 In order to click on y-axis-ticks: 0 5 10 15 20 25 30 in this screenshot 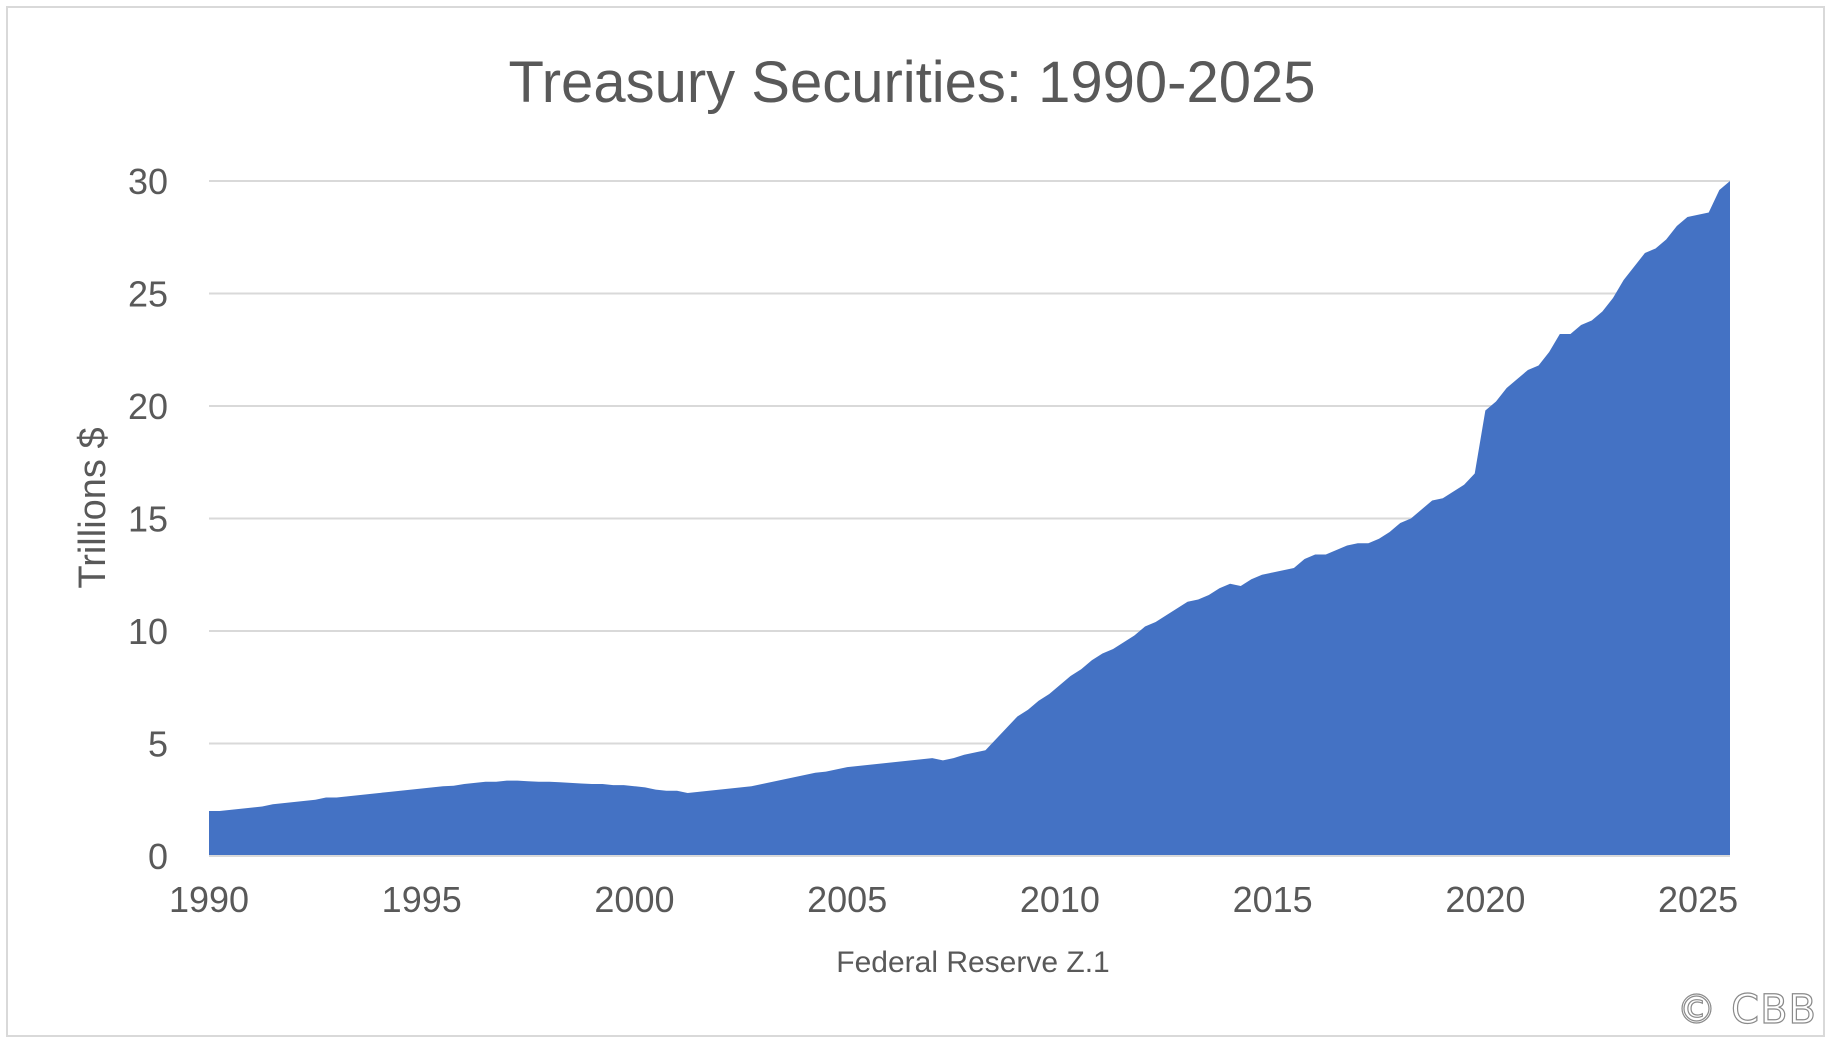, I will do `click(148, 519)`.